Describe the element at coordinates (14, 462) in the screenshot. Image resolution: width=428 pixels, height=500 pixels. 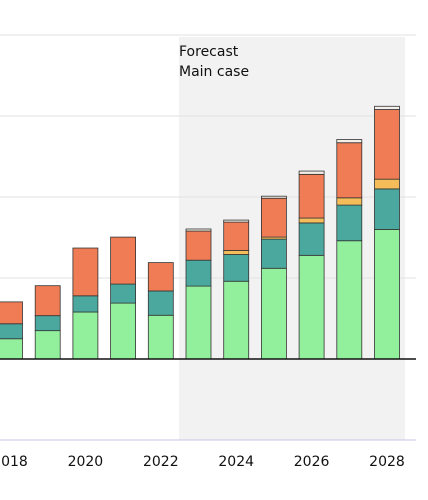
I see `x-tick-label: 2018` at that location.